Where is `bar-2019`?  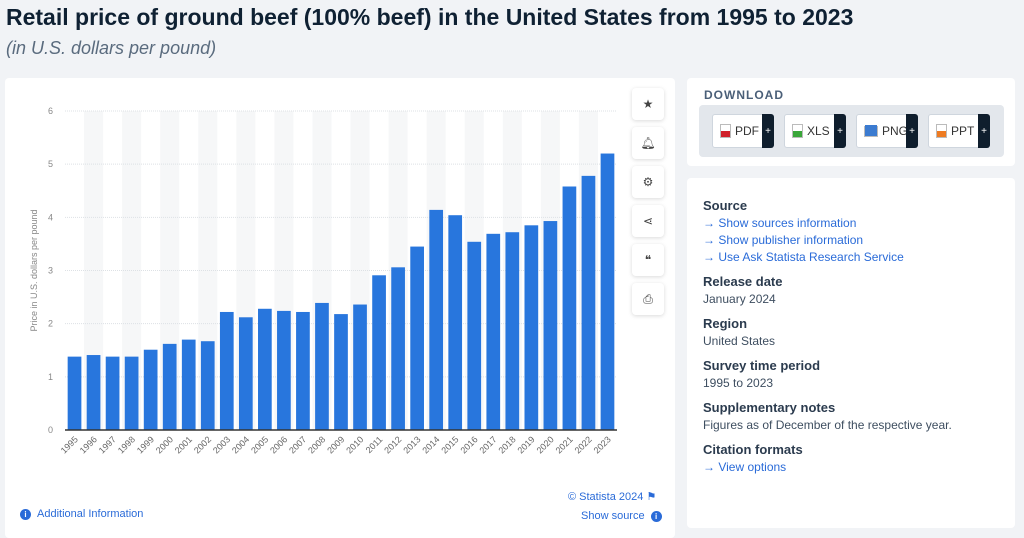 bar-2019 is located at coordinates (531, 327).